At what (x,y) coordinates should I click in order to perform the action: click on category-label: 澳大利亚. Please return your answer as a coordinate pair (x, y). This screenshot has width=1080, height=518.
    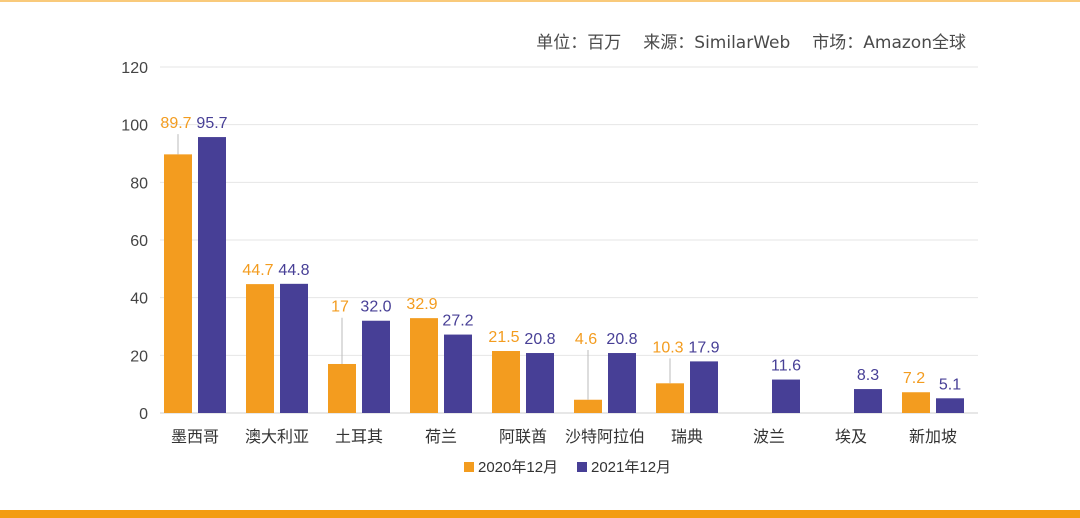
    Looking at the image, I should click on (277, 436).